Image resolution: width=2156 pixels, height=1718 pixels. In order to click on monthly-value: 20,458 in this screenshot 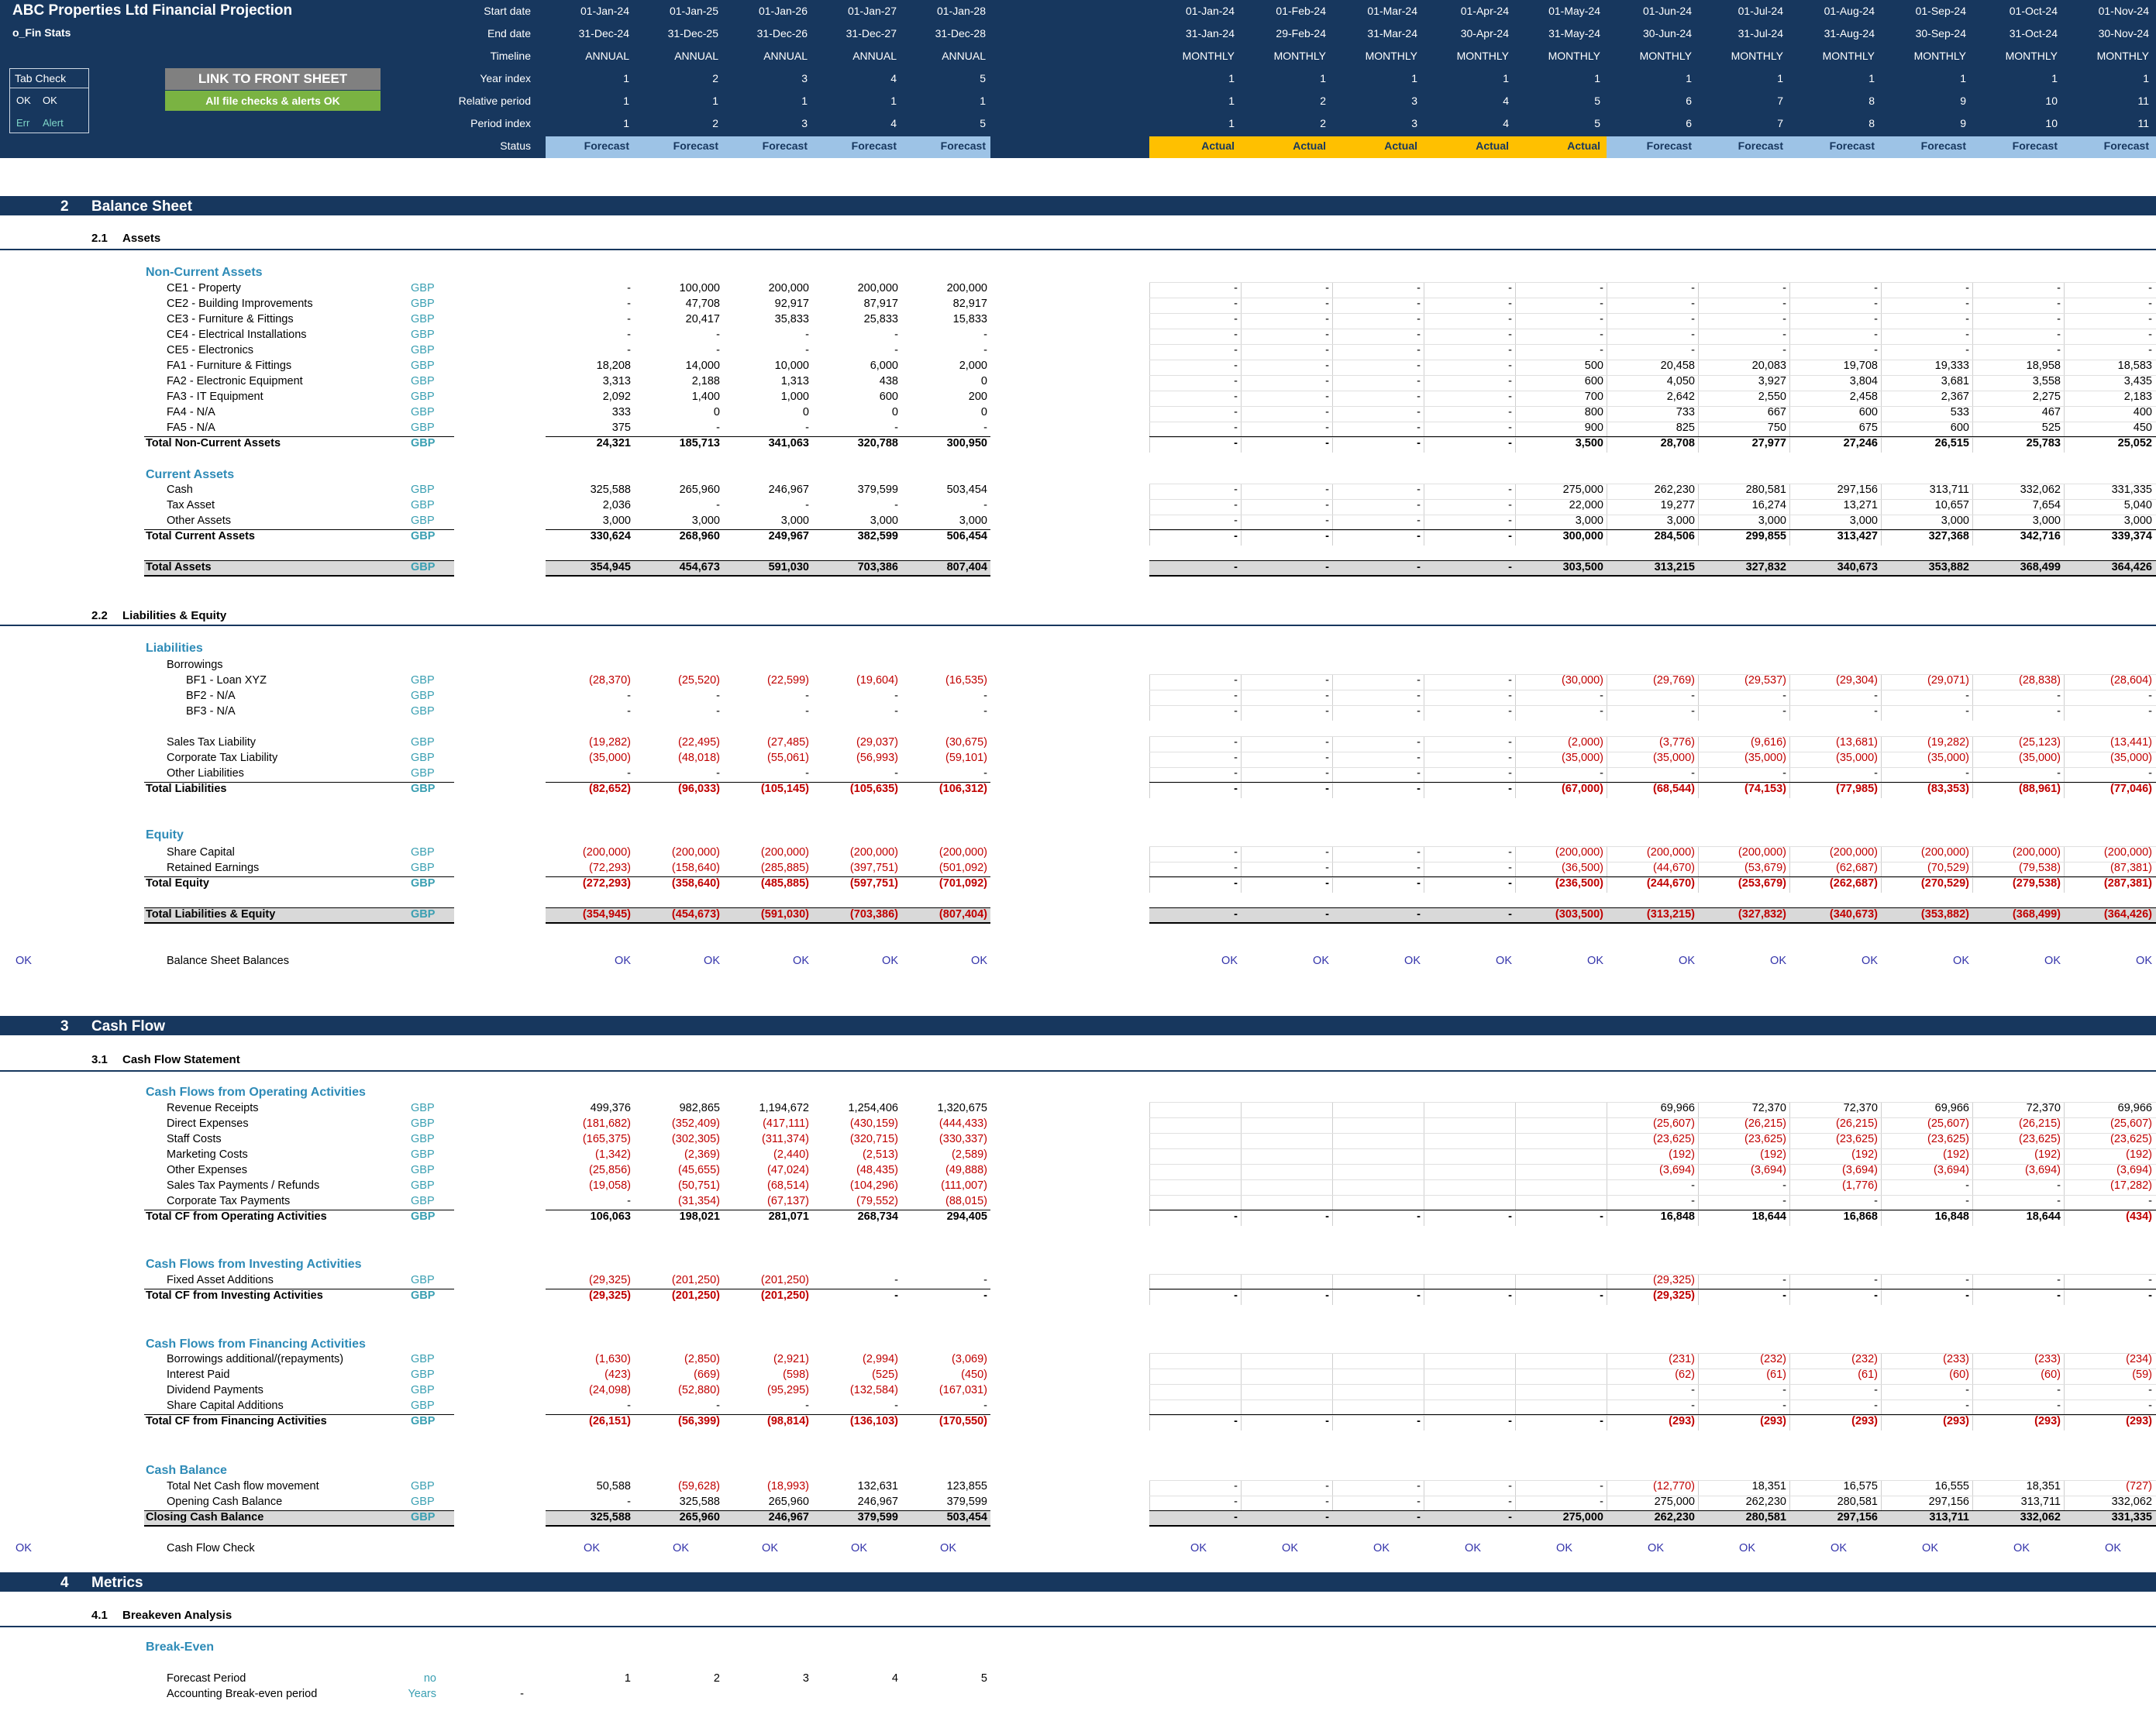, I will do `click(1677, 366)`.